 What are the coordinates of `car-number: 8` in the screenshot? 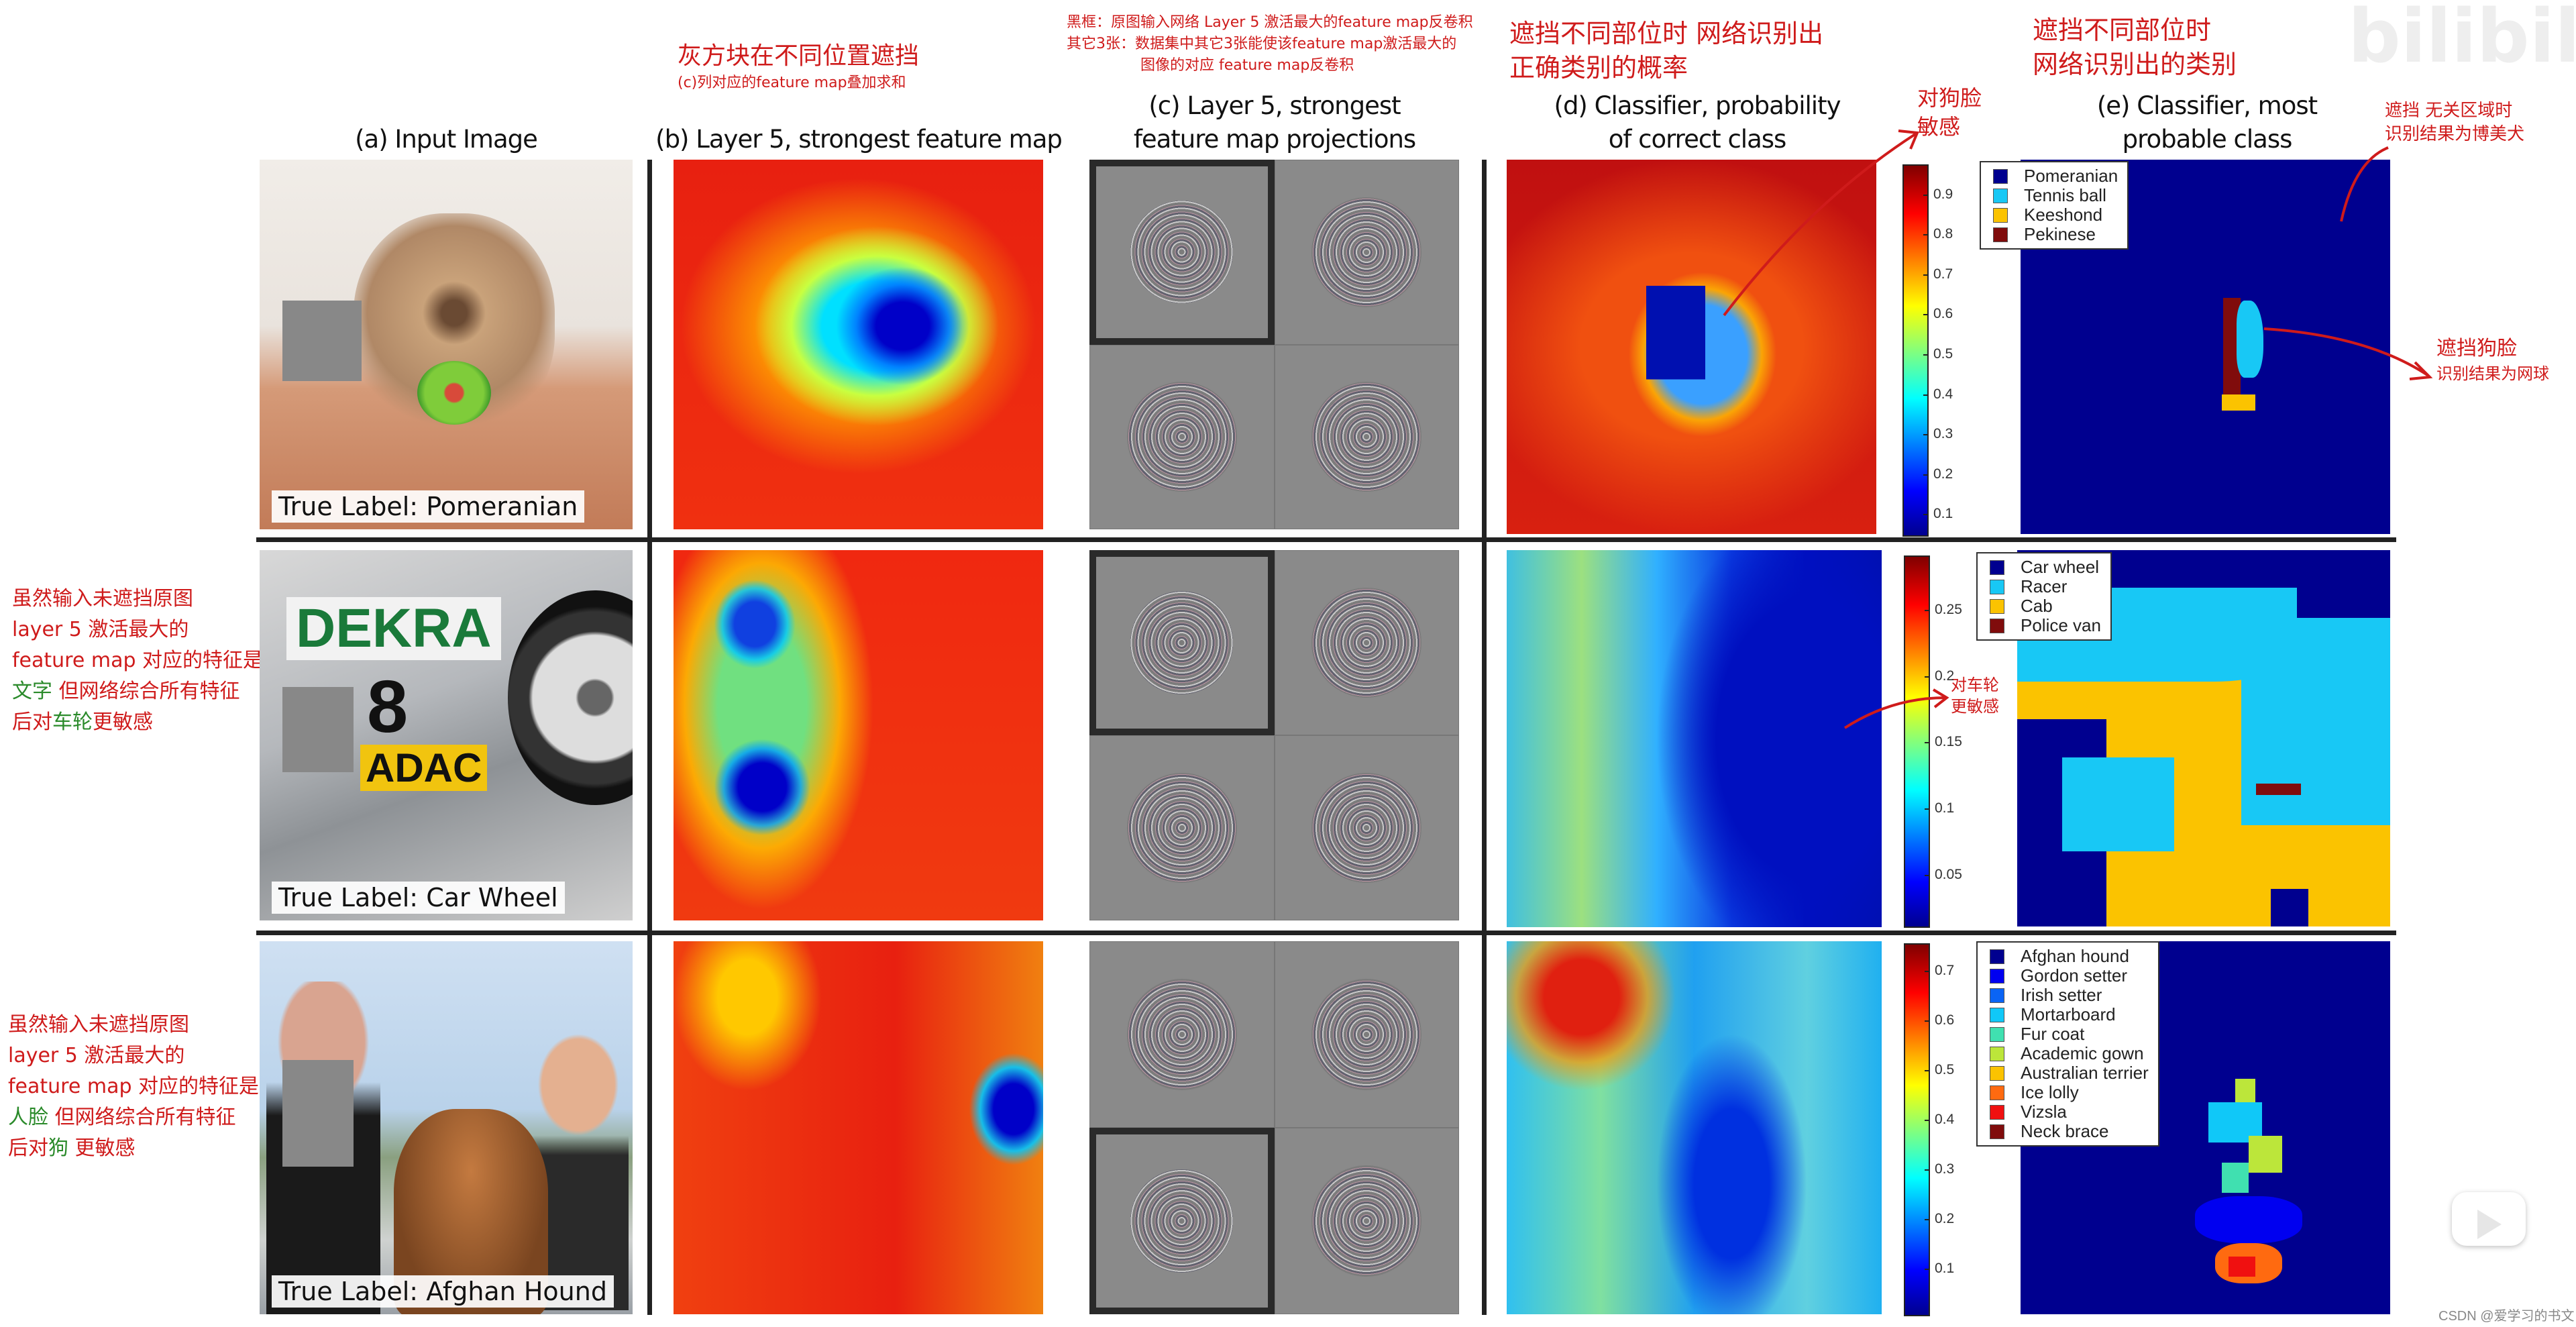 It's located at (388, 707).